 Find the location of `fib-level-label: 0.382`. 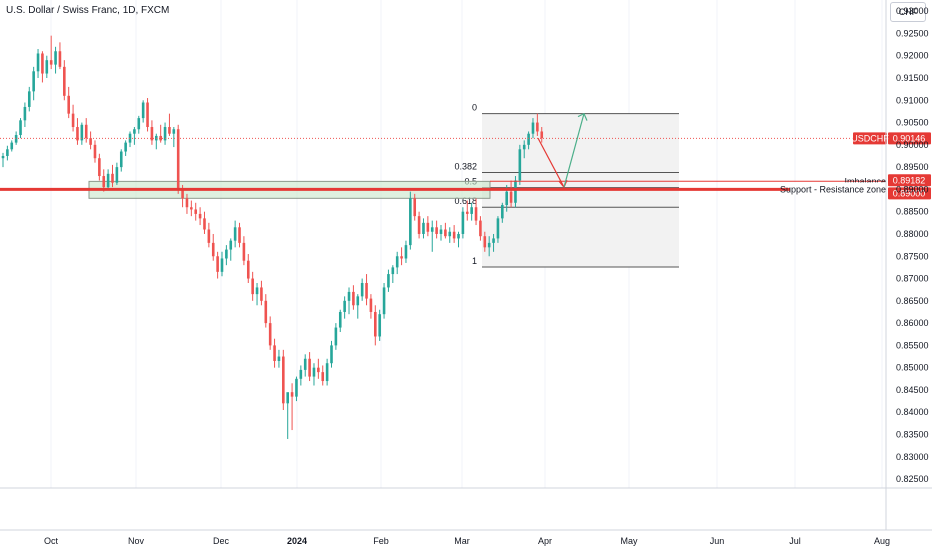

fib-level-label: 0.382 is located at coordinates (465, 166).